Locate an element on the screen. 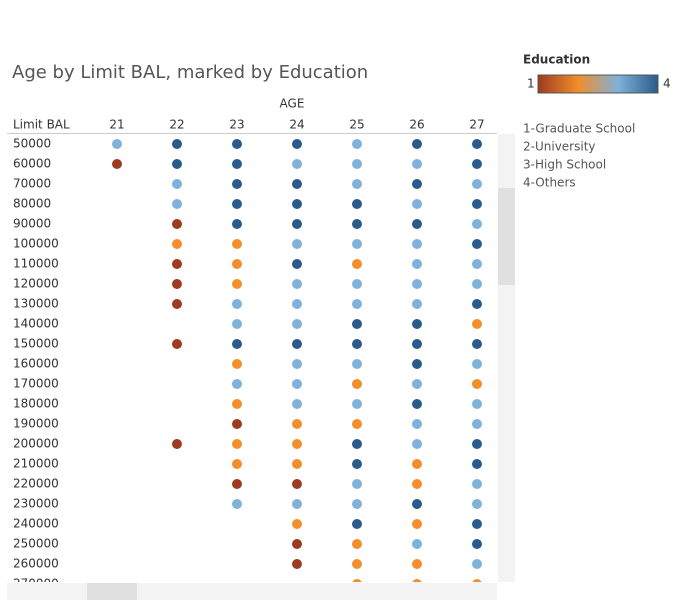 This screenshot has width=695, height=607. column-label: 23 is located at coordinates (236, 125).